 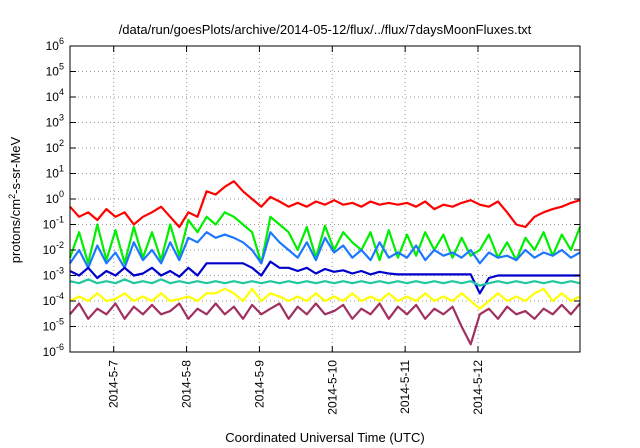 What do you see at coordinates (55, 95) in the screenshot?
I see `y-tick-label: 10⁴` at bounding box center [55, 95].